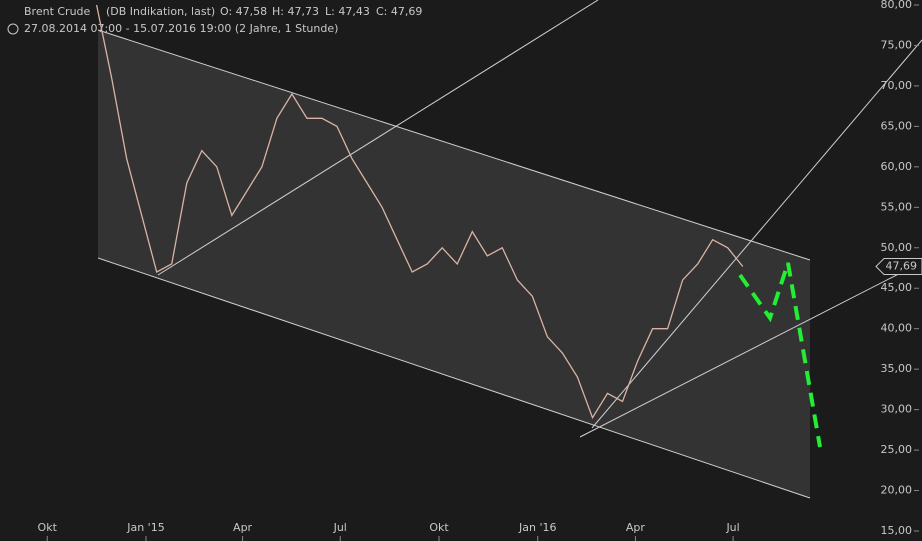 This screenshot has width=922, height=541. Describe the element at coordinates (897, 368) in the screenshot. I see `y-tick-label: 35,00` at that location.